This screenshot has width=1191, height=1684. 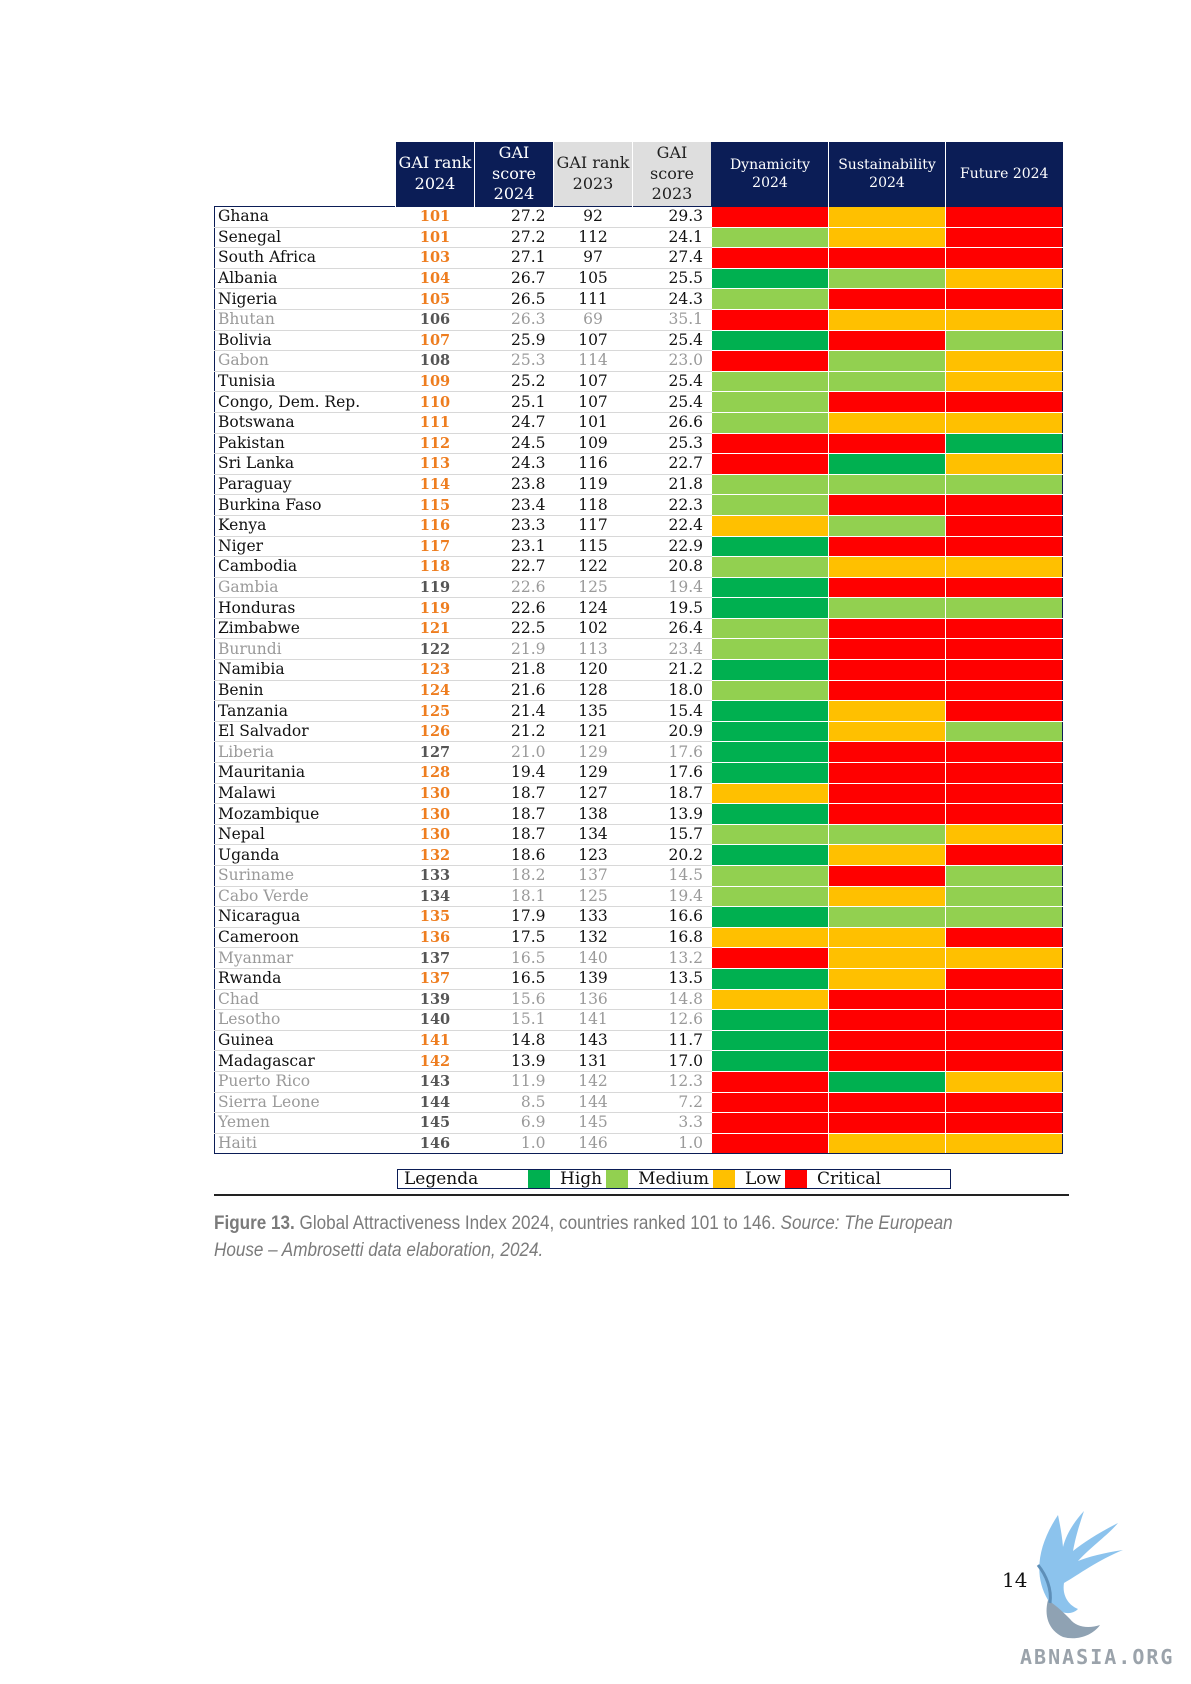 I want to click on score-2023-cell: 11.7, so click(x=672, y=1041).